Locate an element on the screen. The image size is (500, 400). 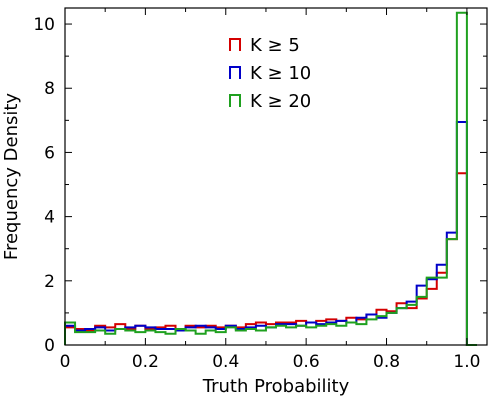
x-axis-label: Truth Probability is located at coordinates (276, 386).